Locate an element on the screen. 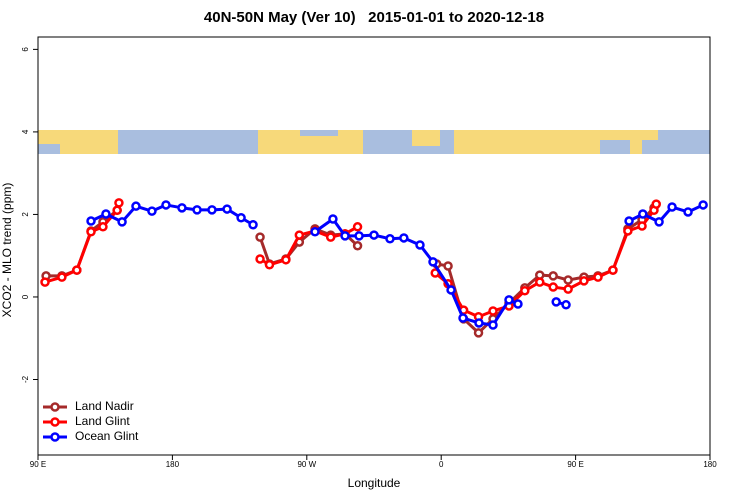  y-tick-label: 2 is located at coordinates (25, 214).